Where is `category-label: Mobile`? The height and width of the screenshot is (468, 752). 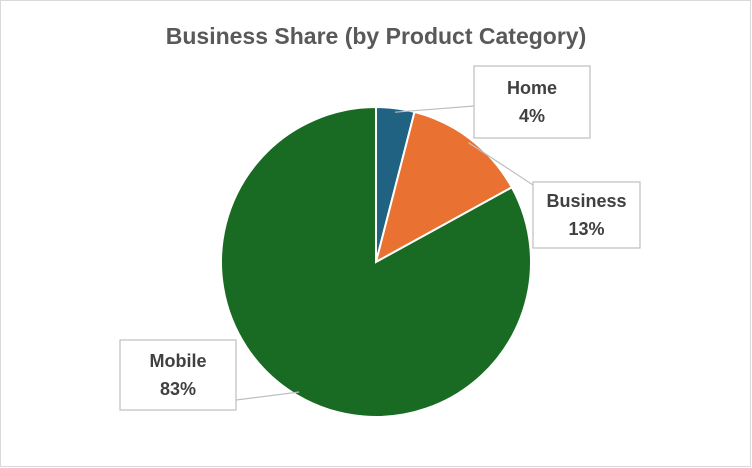
category-label: Mobile is located at coordinates (178, 361).